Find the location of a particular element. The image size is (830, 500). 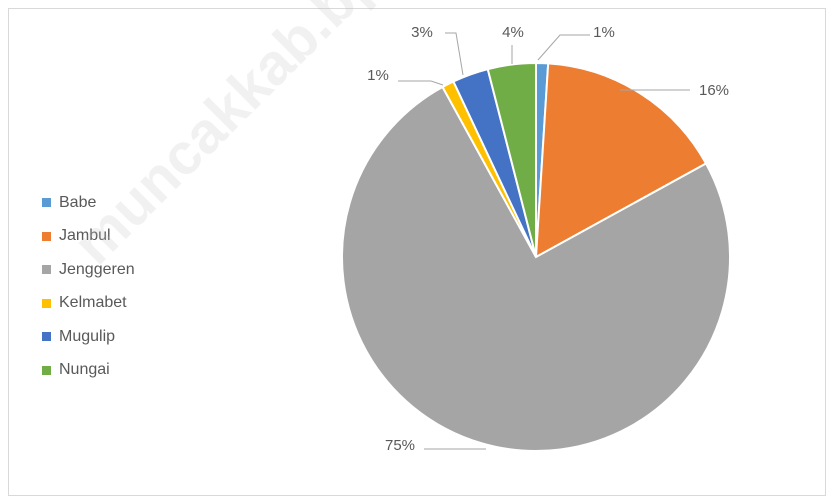

legend-label-kelmabet: Kelmabet is located at coordinates (93, 303).